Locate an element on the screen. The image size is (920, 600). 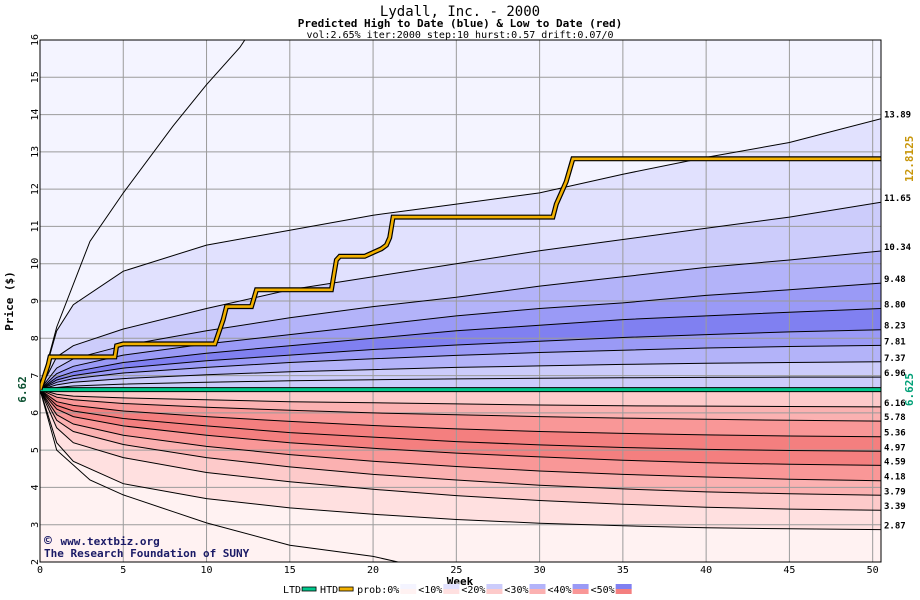
percentile-end-label: 4.18 is located at coordinates (895, 478).